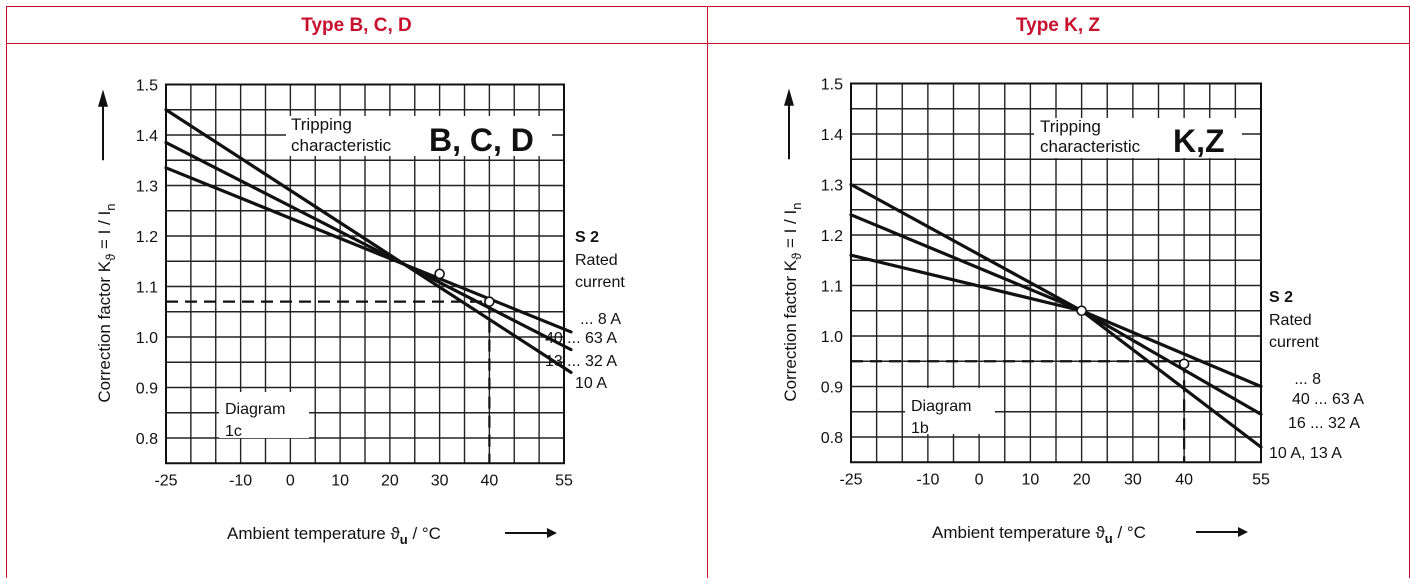 This screenshot has width=1410, height=583. What do you see at coordinates (356, 25) in the screenshot?
I see `header-type-bcd: Type B, C, D` at bounding box center [356, 25].